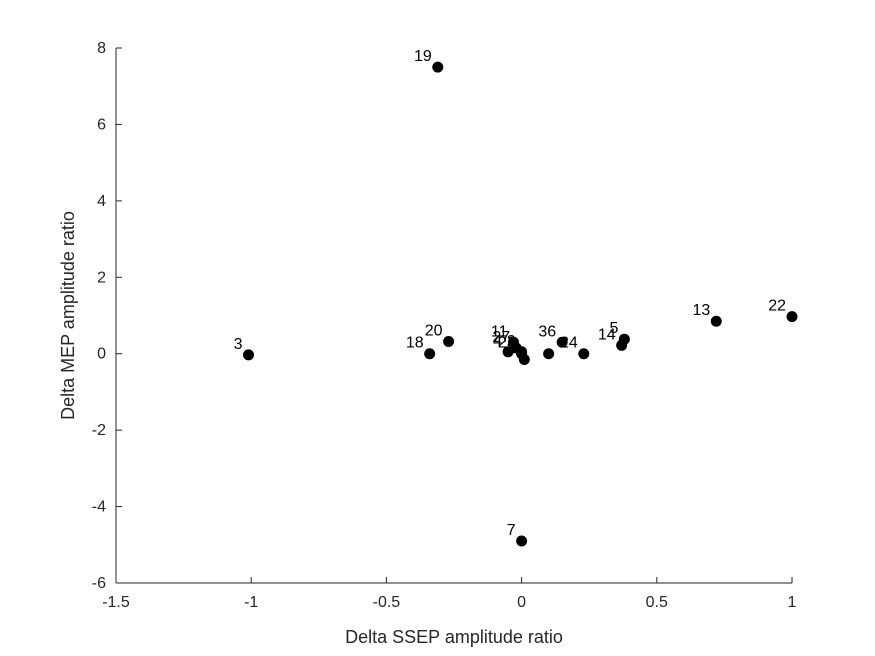 The image size is (875, 656). I want to click on x-tick-label: -0.5, so click(387, 602).